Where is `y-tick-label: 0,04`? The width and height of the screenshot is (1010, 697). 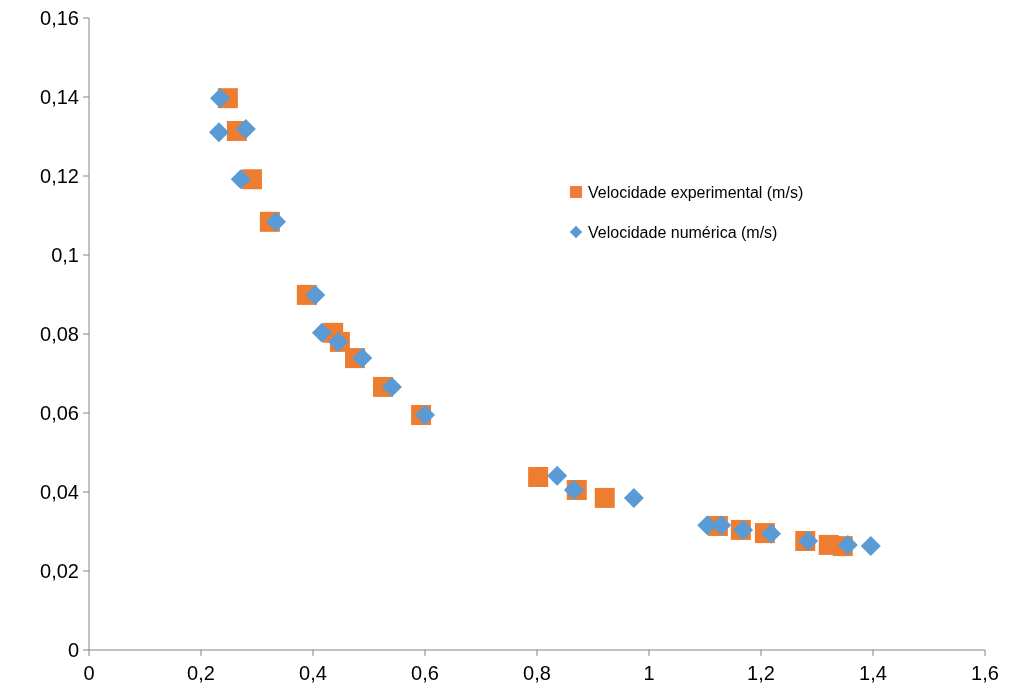 y-tick-label: 0,04 is located at coordinates (59, 492).